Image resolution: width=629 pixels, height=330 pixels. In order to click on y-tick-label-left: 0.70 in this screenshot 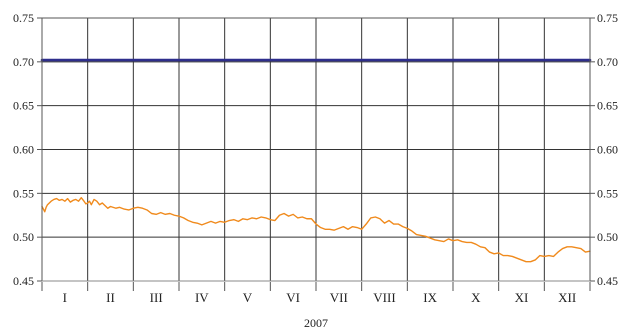, I will do `click(23, 62)`.